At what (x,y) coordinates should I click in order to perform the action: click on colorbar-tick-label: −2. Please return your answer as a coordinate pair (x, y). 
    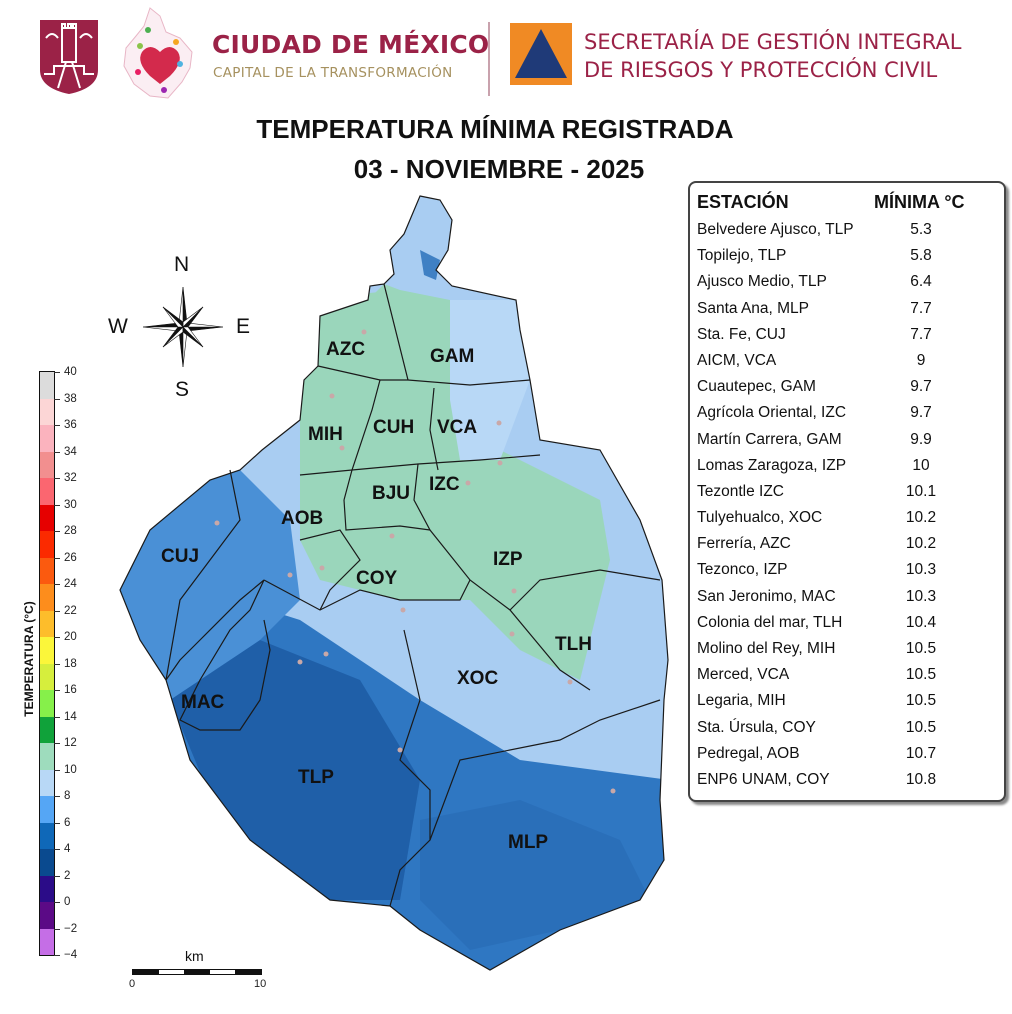
    Looking at the image, I should click on (71, 928).